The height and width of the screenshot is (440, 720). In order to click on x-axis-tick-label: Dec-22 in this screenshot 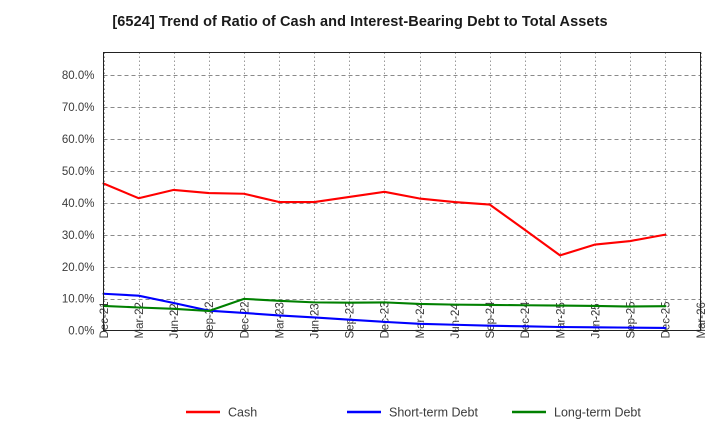, I will do `click(245, 319)`.